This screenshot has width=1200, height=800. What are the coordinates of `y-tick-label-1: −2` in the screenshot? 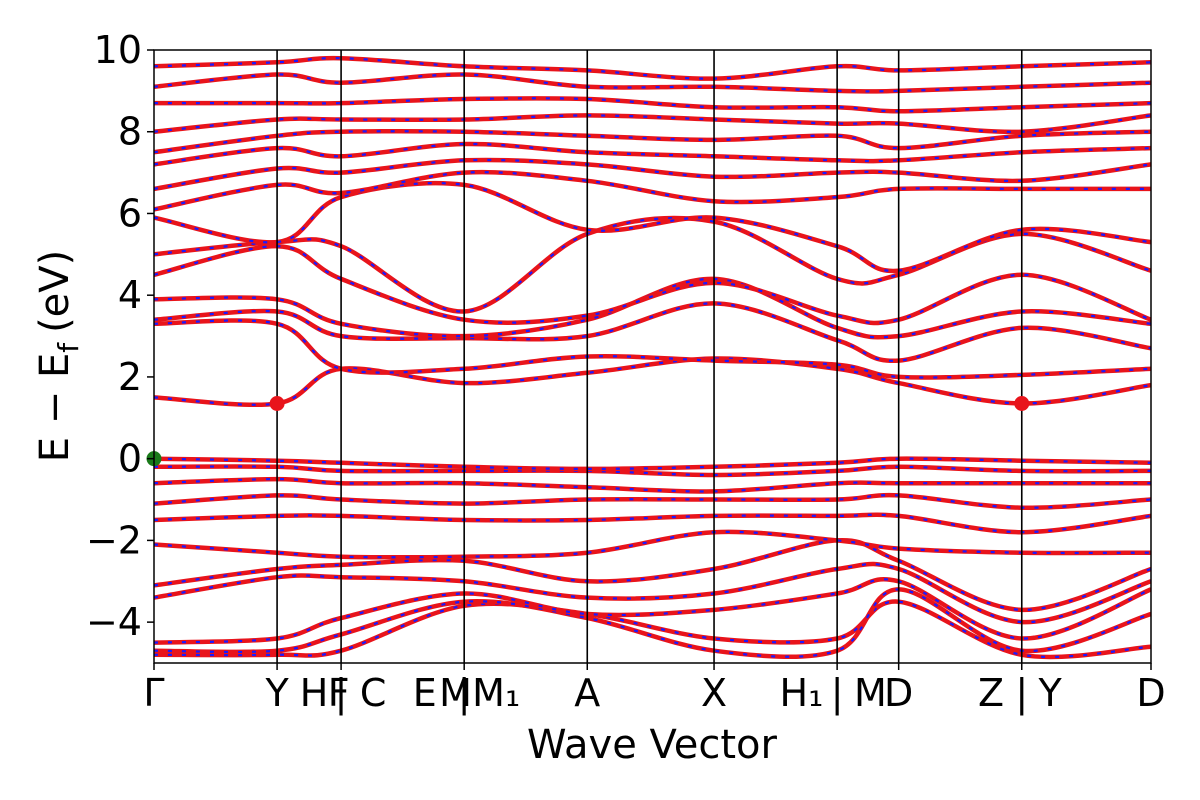 It's located at (114, 540).